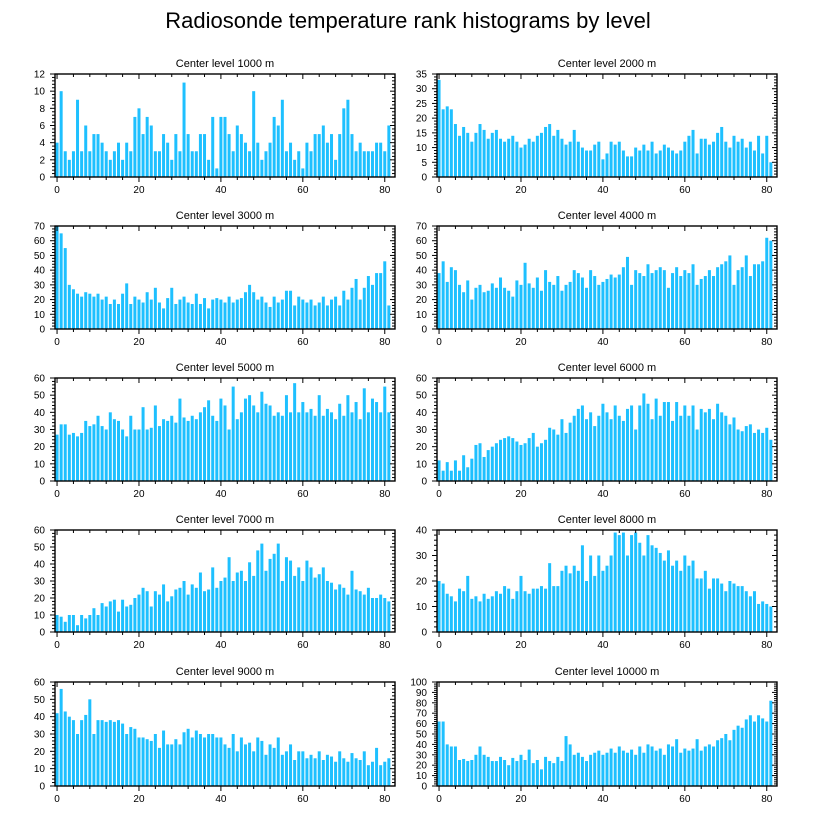 The width and height of the screenshot is (816, 824). I want to click on panel-title: Center level 7000 m, so click(225, 520).